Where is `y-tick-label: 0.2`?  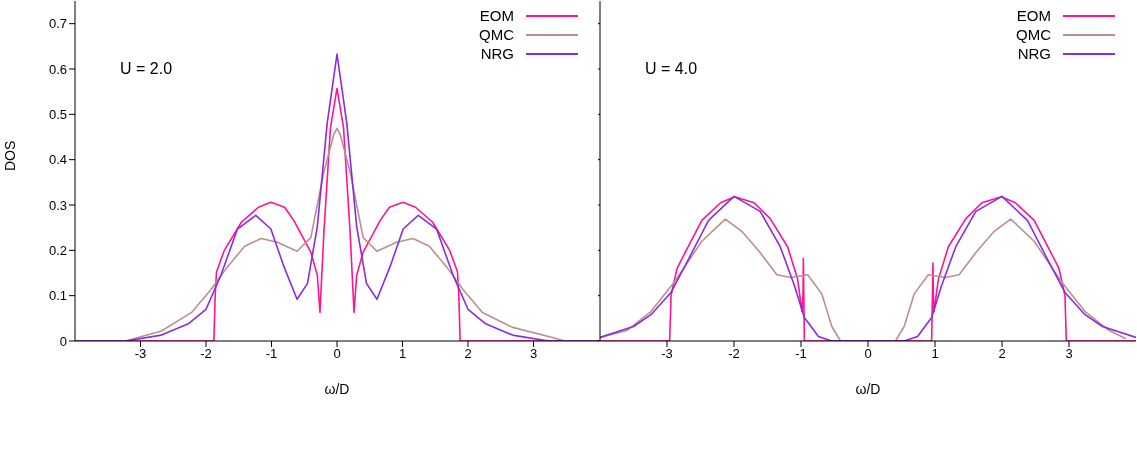
y-tick-label: 0.2 is located at coordinates (57, 250).